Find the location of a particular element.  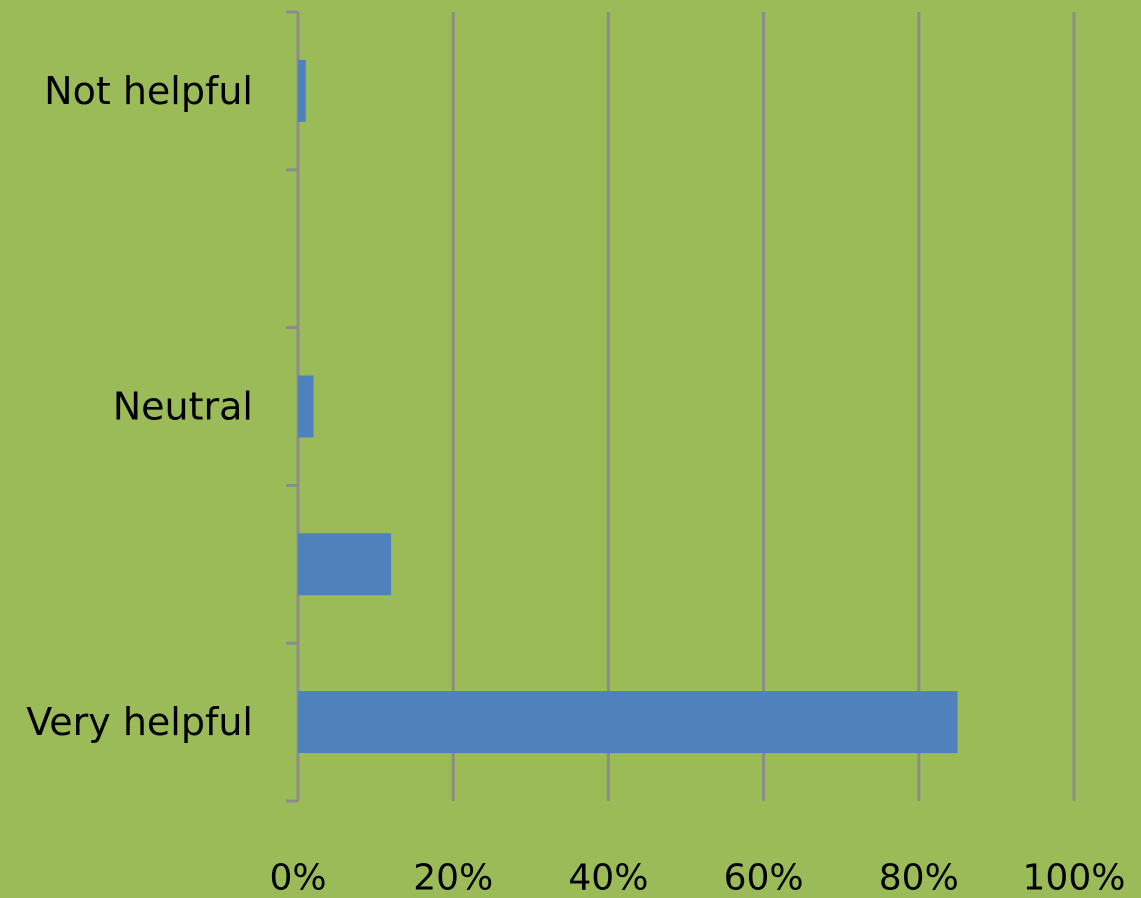

axes is located at coordinates (293, 406).